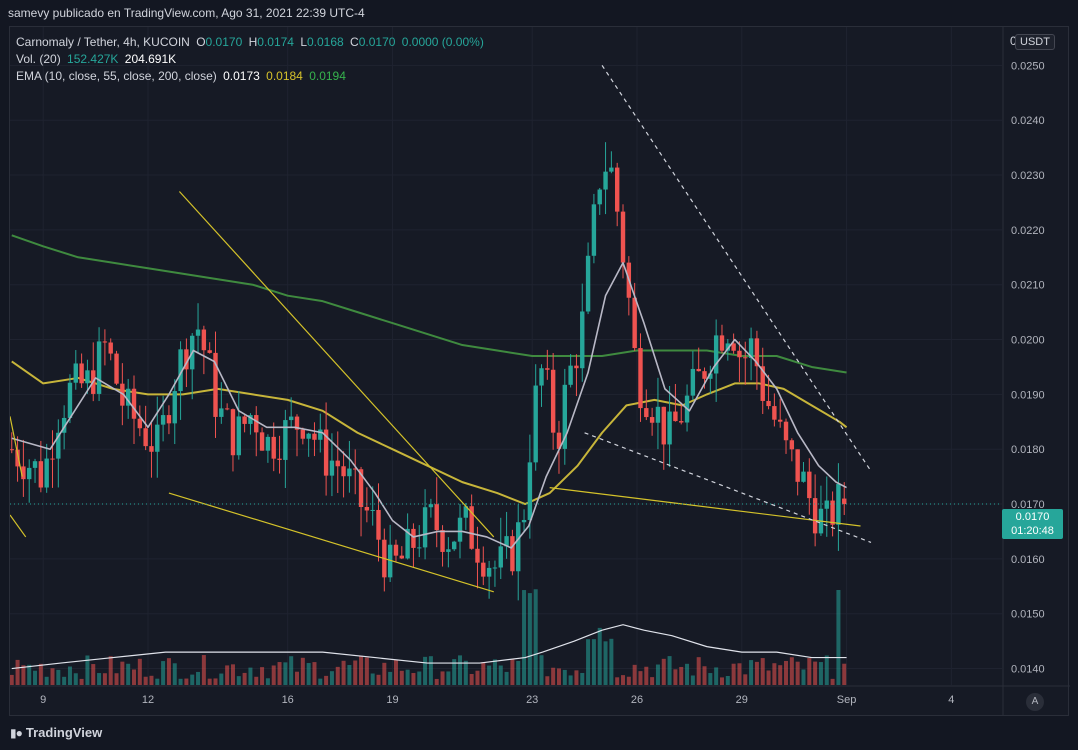  Describe the element at coordinates (1028, 66) in the screenshot. I see `price-tick-label: 0.0250` at that location.